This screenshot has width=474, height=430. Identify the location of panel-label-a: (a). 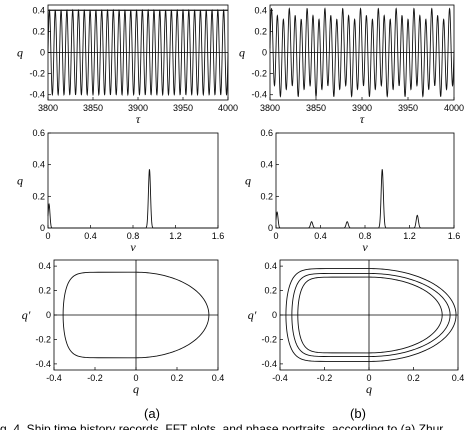
(152, 413).